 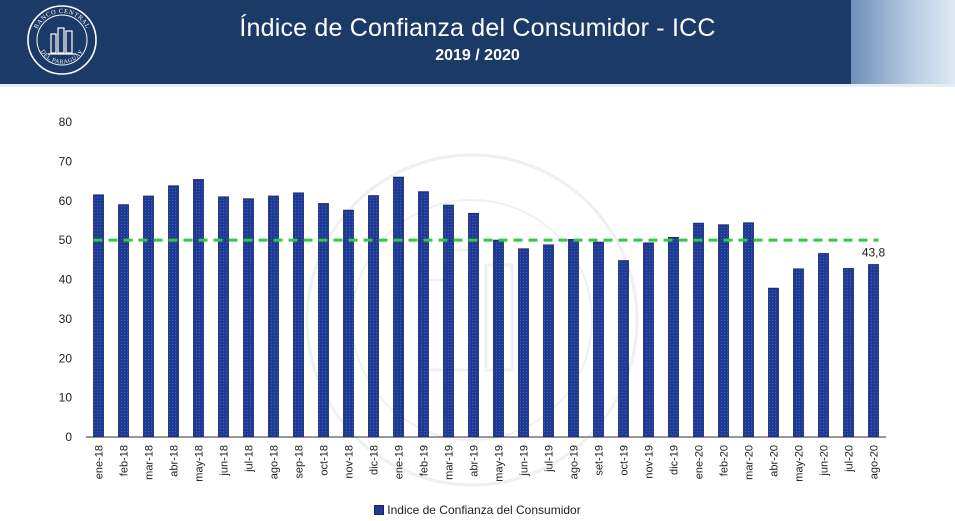 What do you see at coordinates (825, 461) in the screenshot?
I see `x-tick-label: jun-20` at bounding box center [825, 461].